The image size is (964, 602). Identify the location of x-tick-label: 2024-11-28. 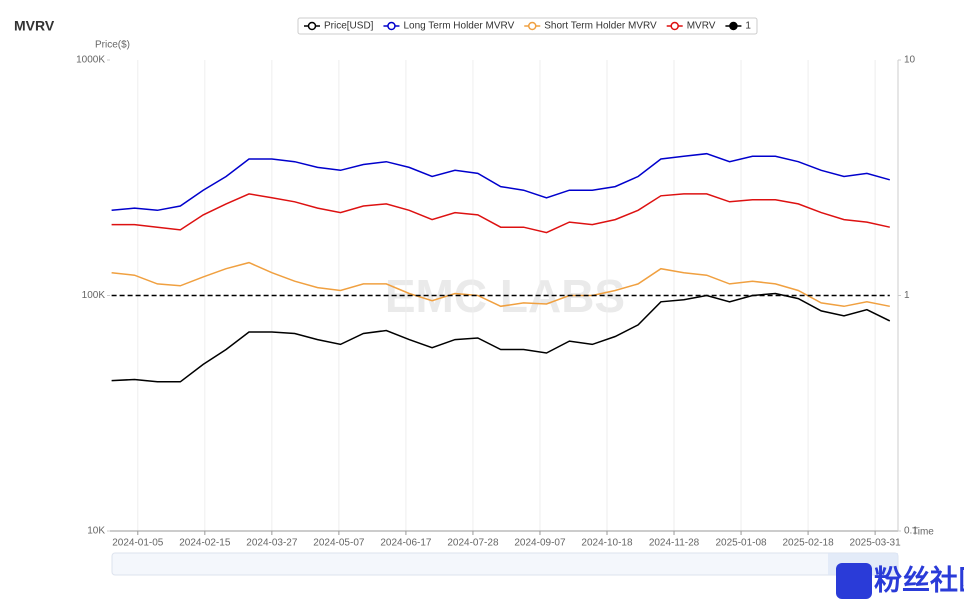
(674, 543).